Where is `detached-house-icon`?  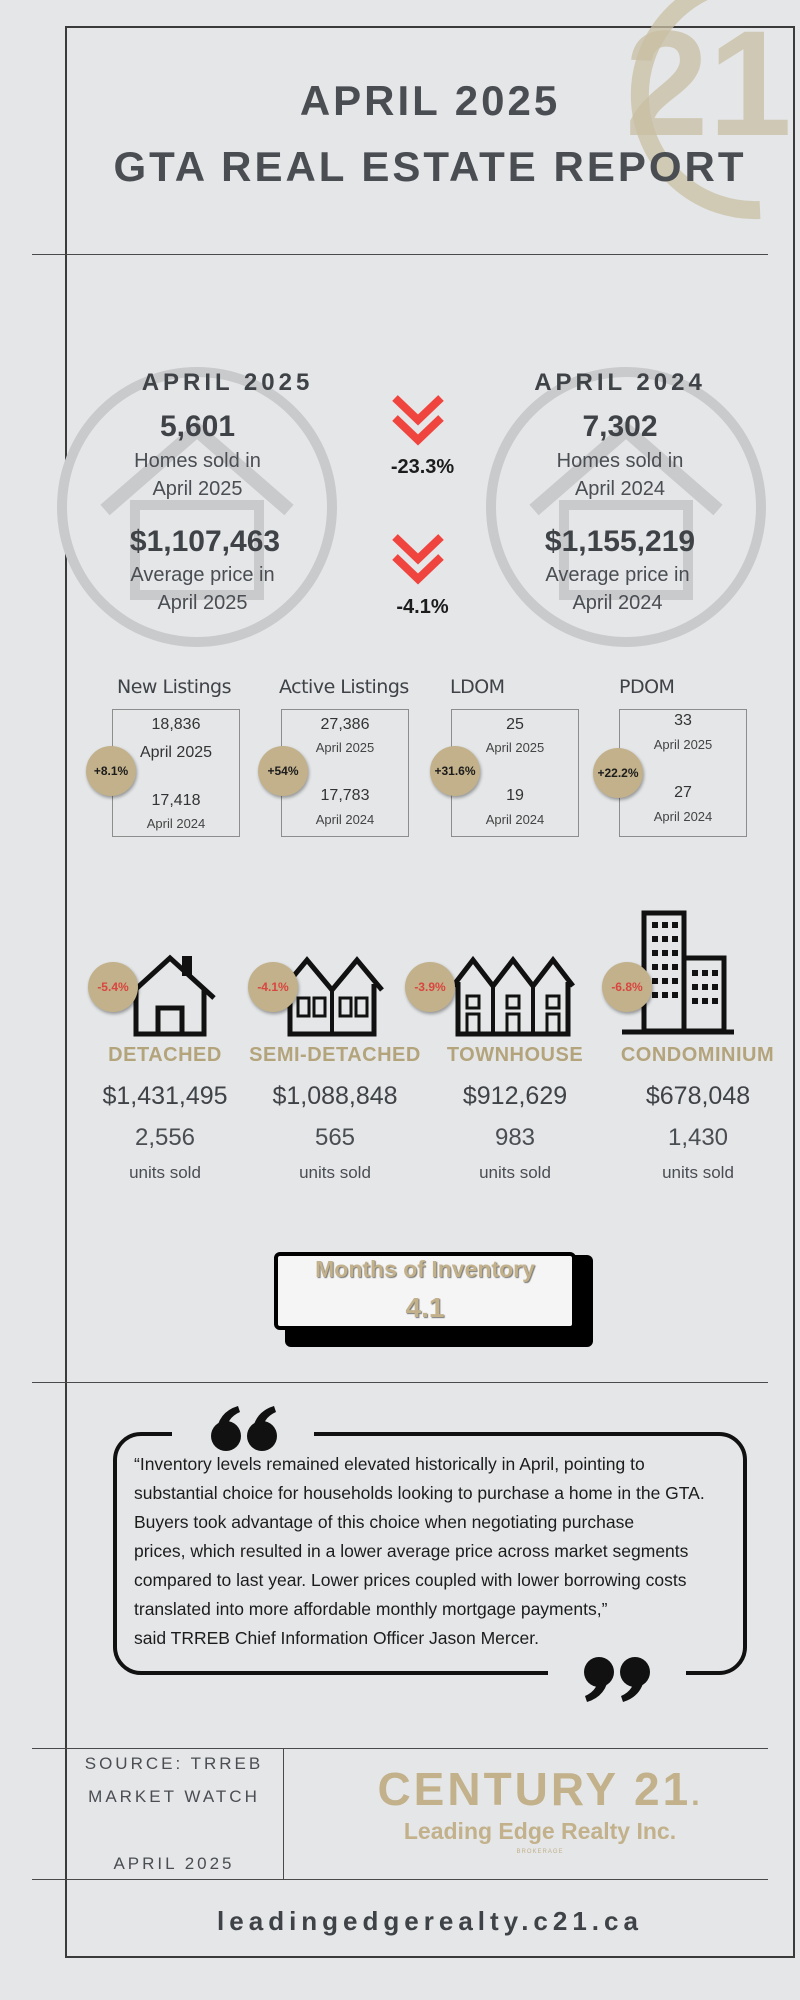
detached-house-icon is located at coordinates (170, 995).